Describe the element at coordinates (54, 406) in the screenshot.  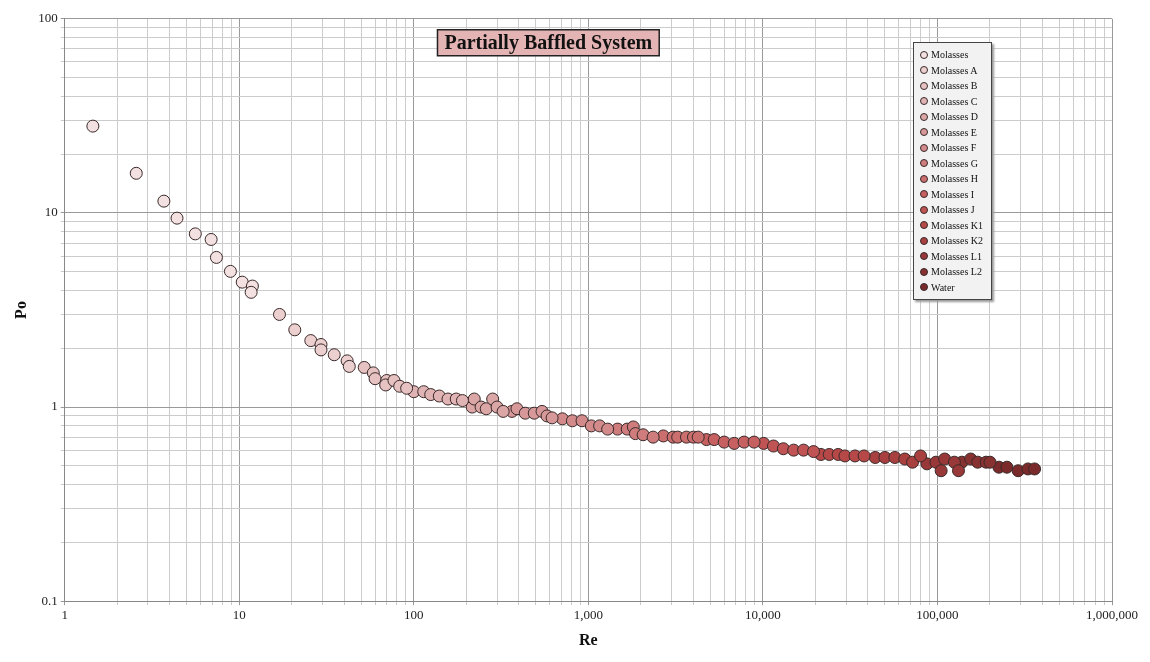
I see `y-tick-label: 1` at that location.